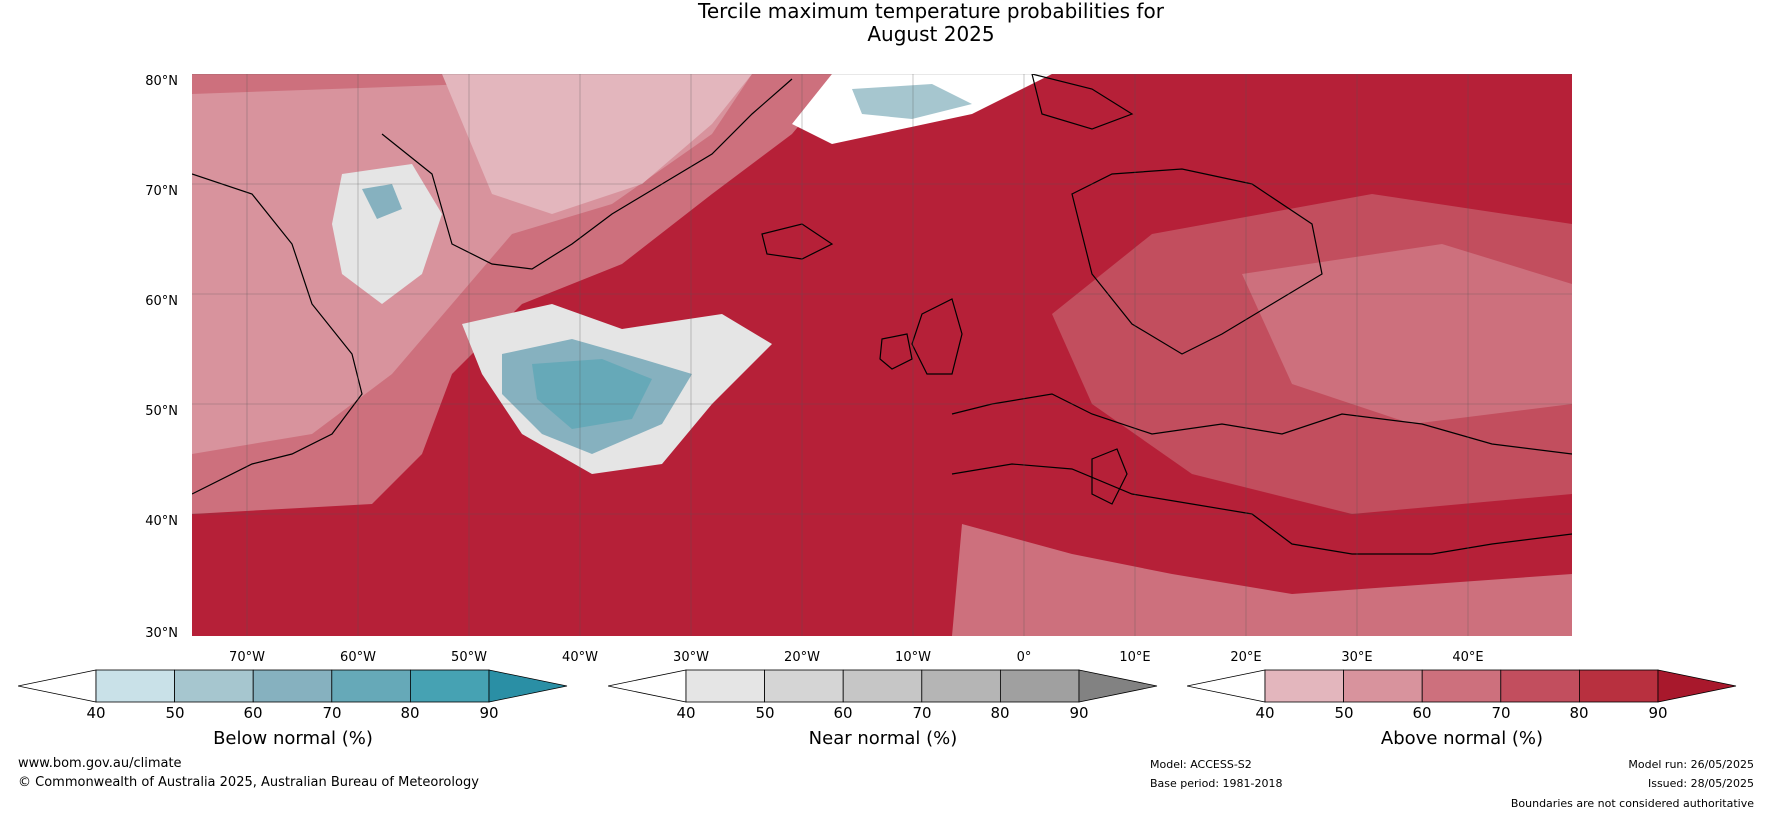  Describe the element at coordinates (1246, 657) in the screenshot. I see `lon-label-20e: 20°E` at that location.